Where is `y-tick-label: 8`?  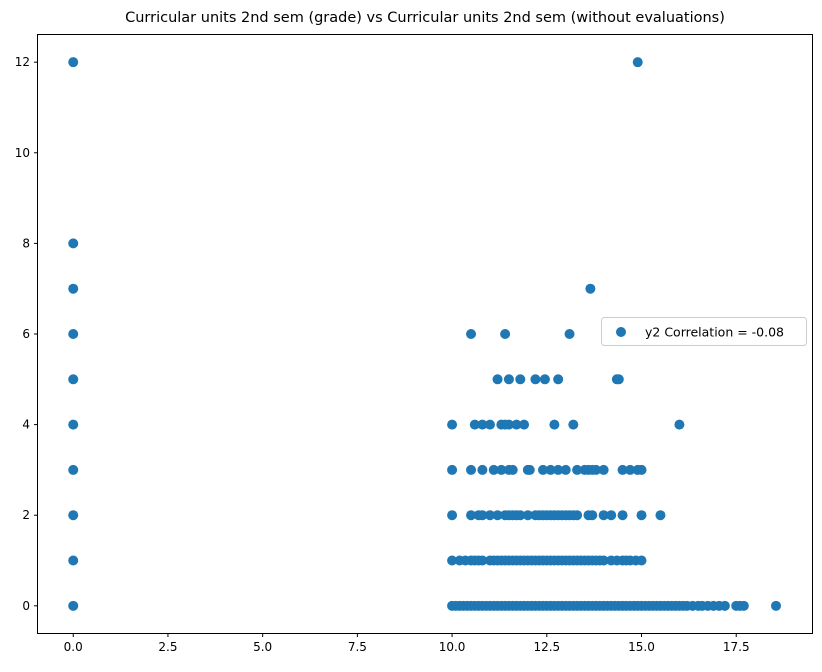
y-tick-label: 8 is located at coordinates (26, 243).